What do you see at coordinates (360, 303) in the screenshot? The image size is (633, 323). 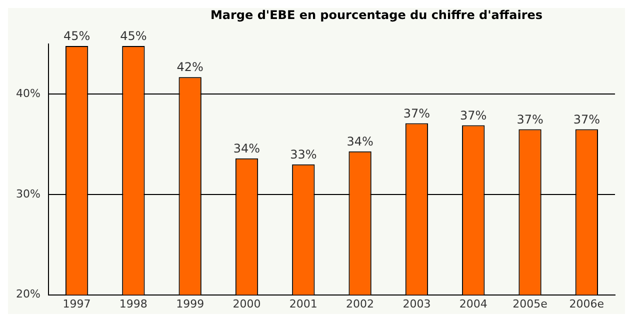 I see `x-tick-label: 2002` at bounding box center [360, 303].